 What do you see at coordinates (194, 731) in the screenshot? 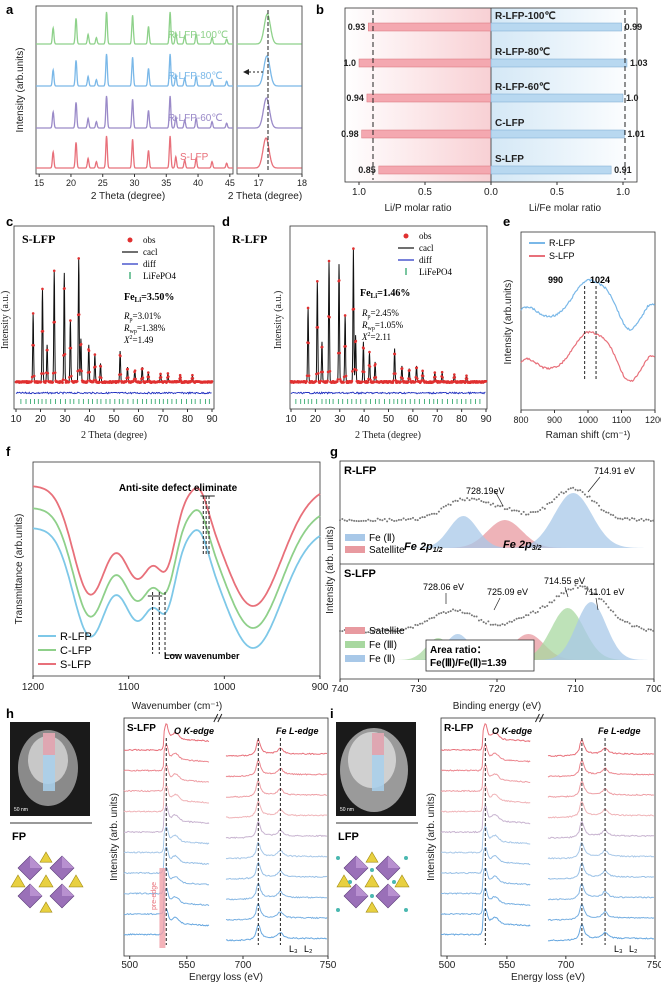
I see `h-o-edge: O K-edge` at bounding box center [194, 731].